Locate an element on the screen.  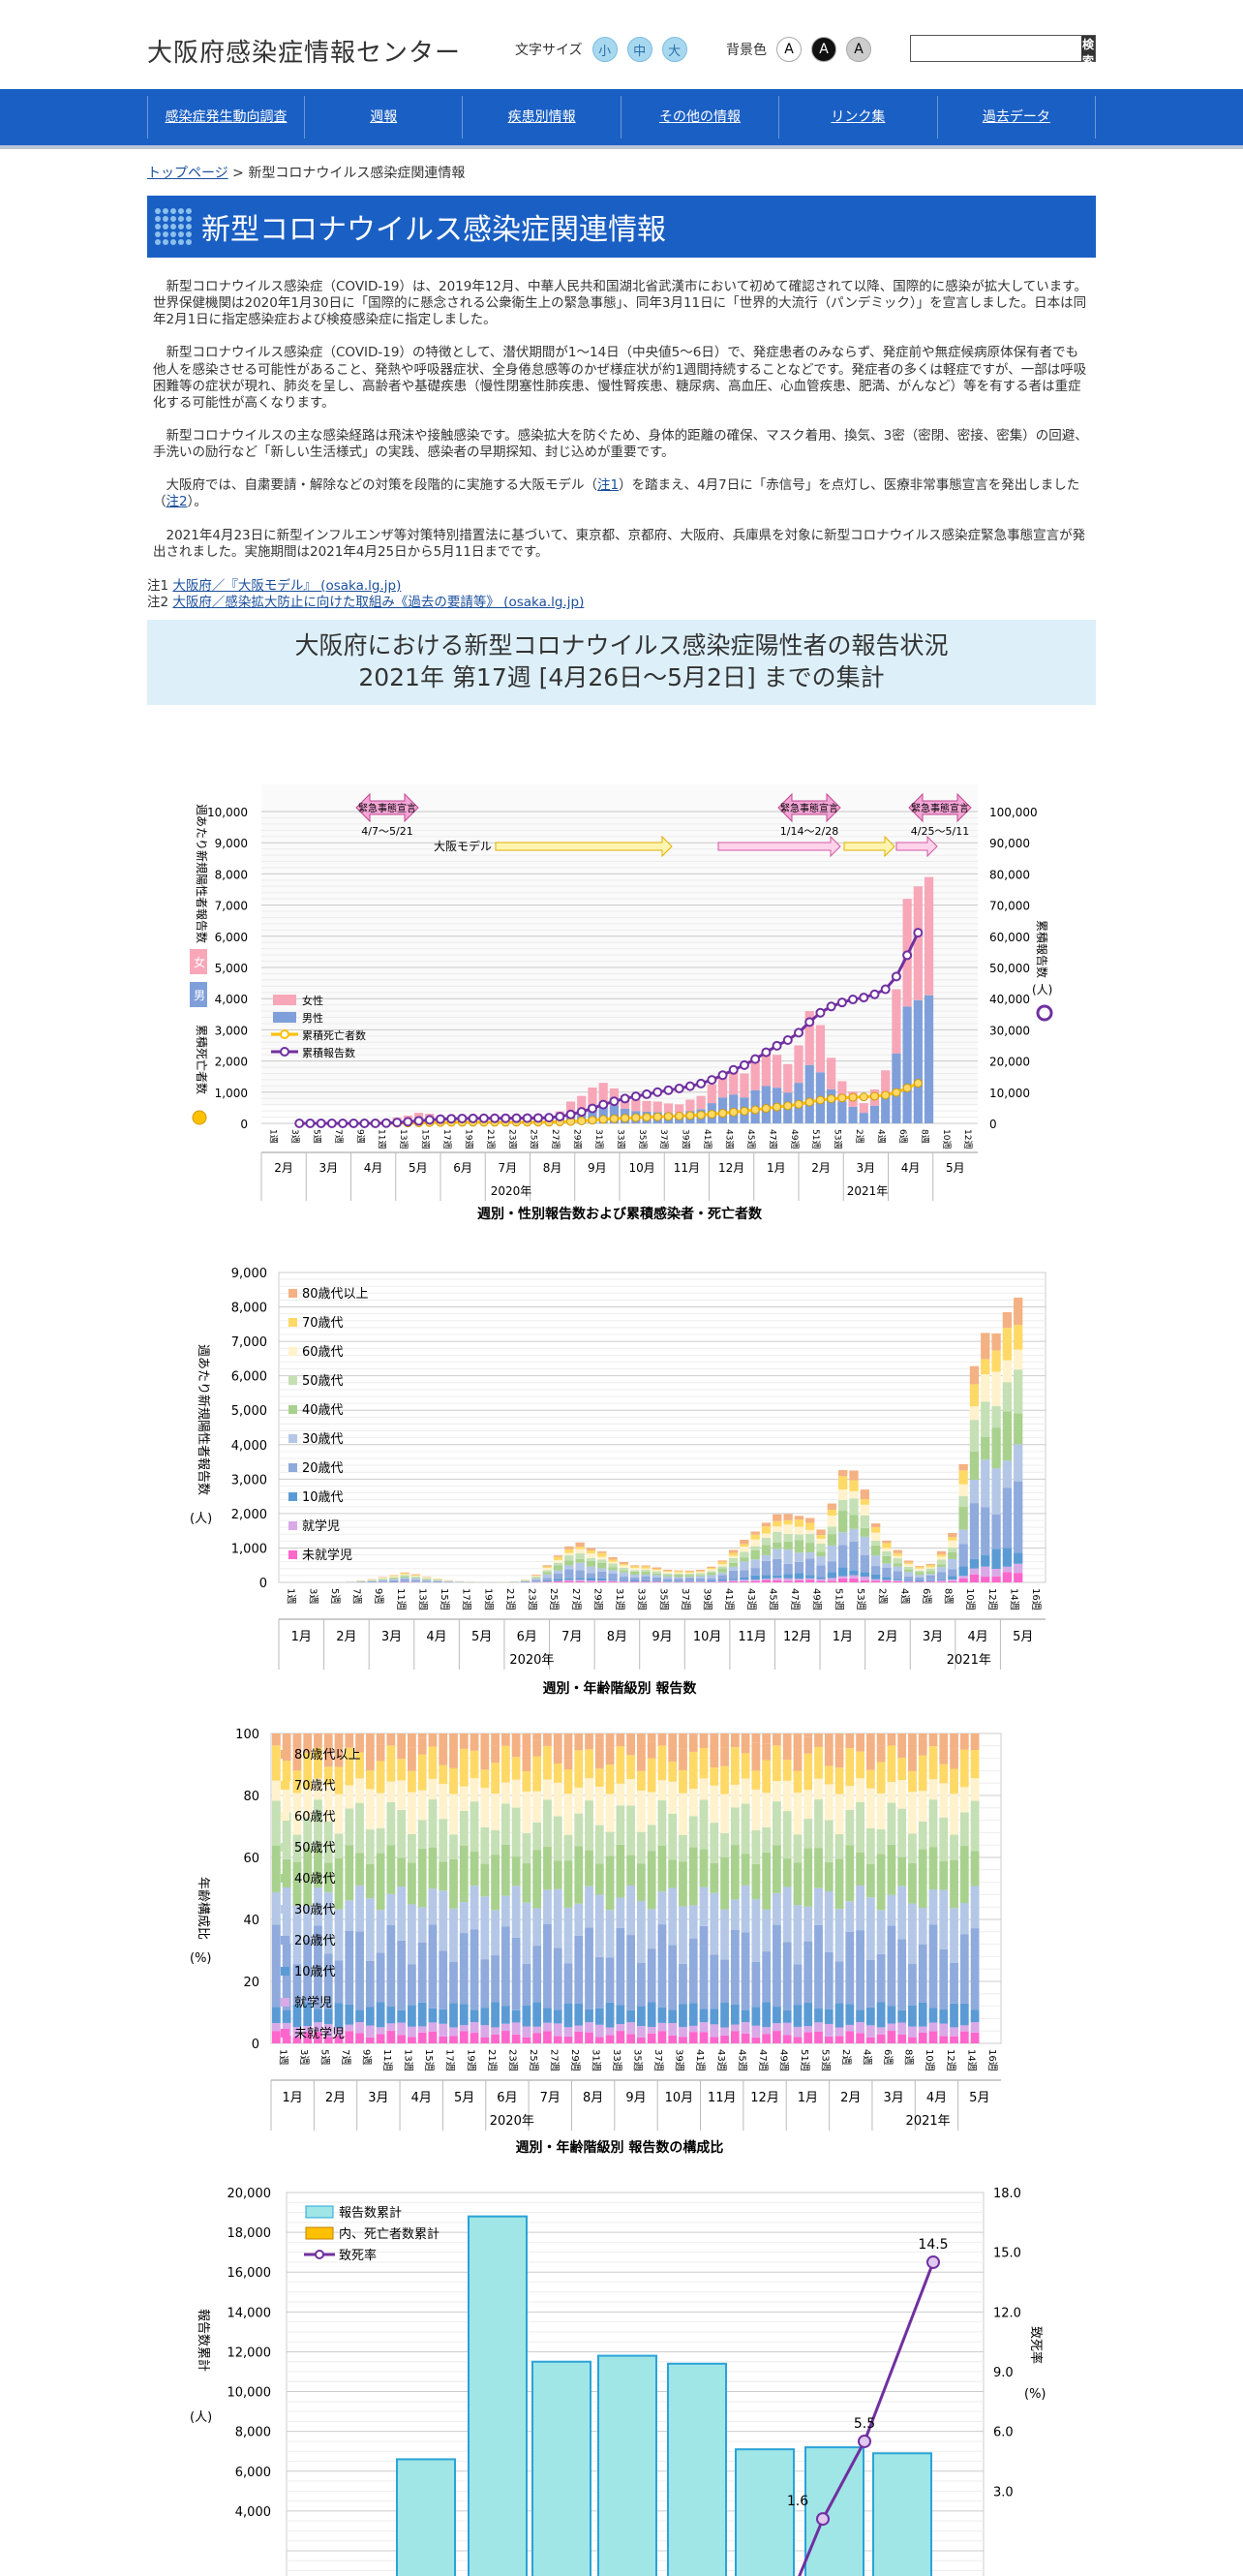
breadcrumb-home: トップページ is located at coordinates (187, 173).